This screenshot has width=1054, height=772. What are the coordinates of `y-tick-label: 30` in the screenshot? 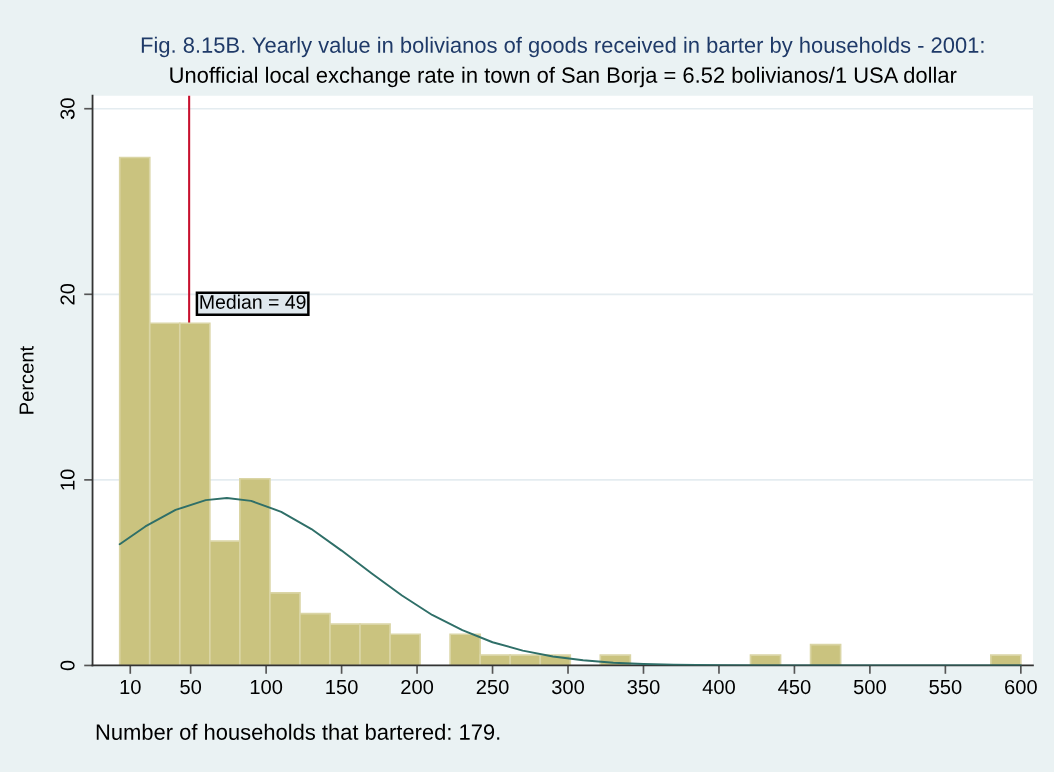 It's located at (67, 109).